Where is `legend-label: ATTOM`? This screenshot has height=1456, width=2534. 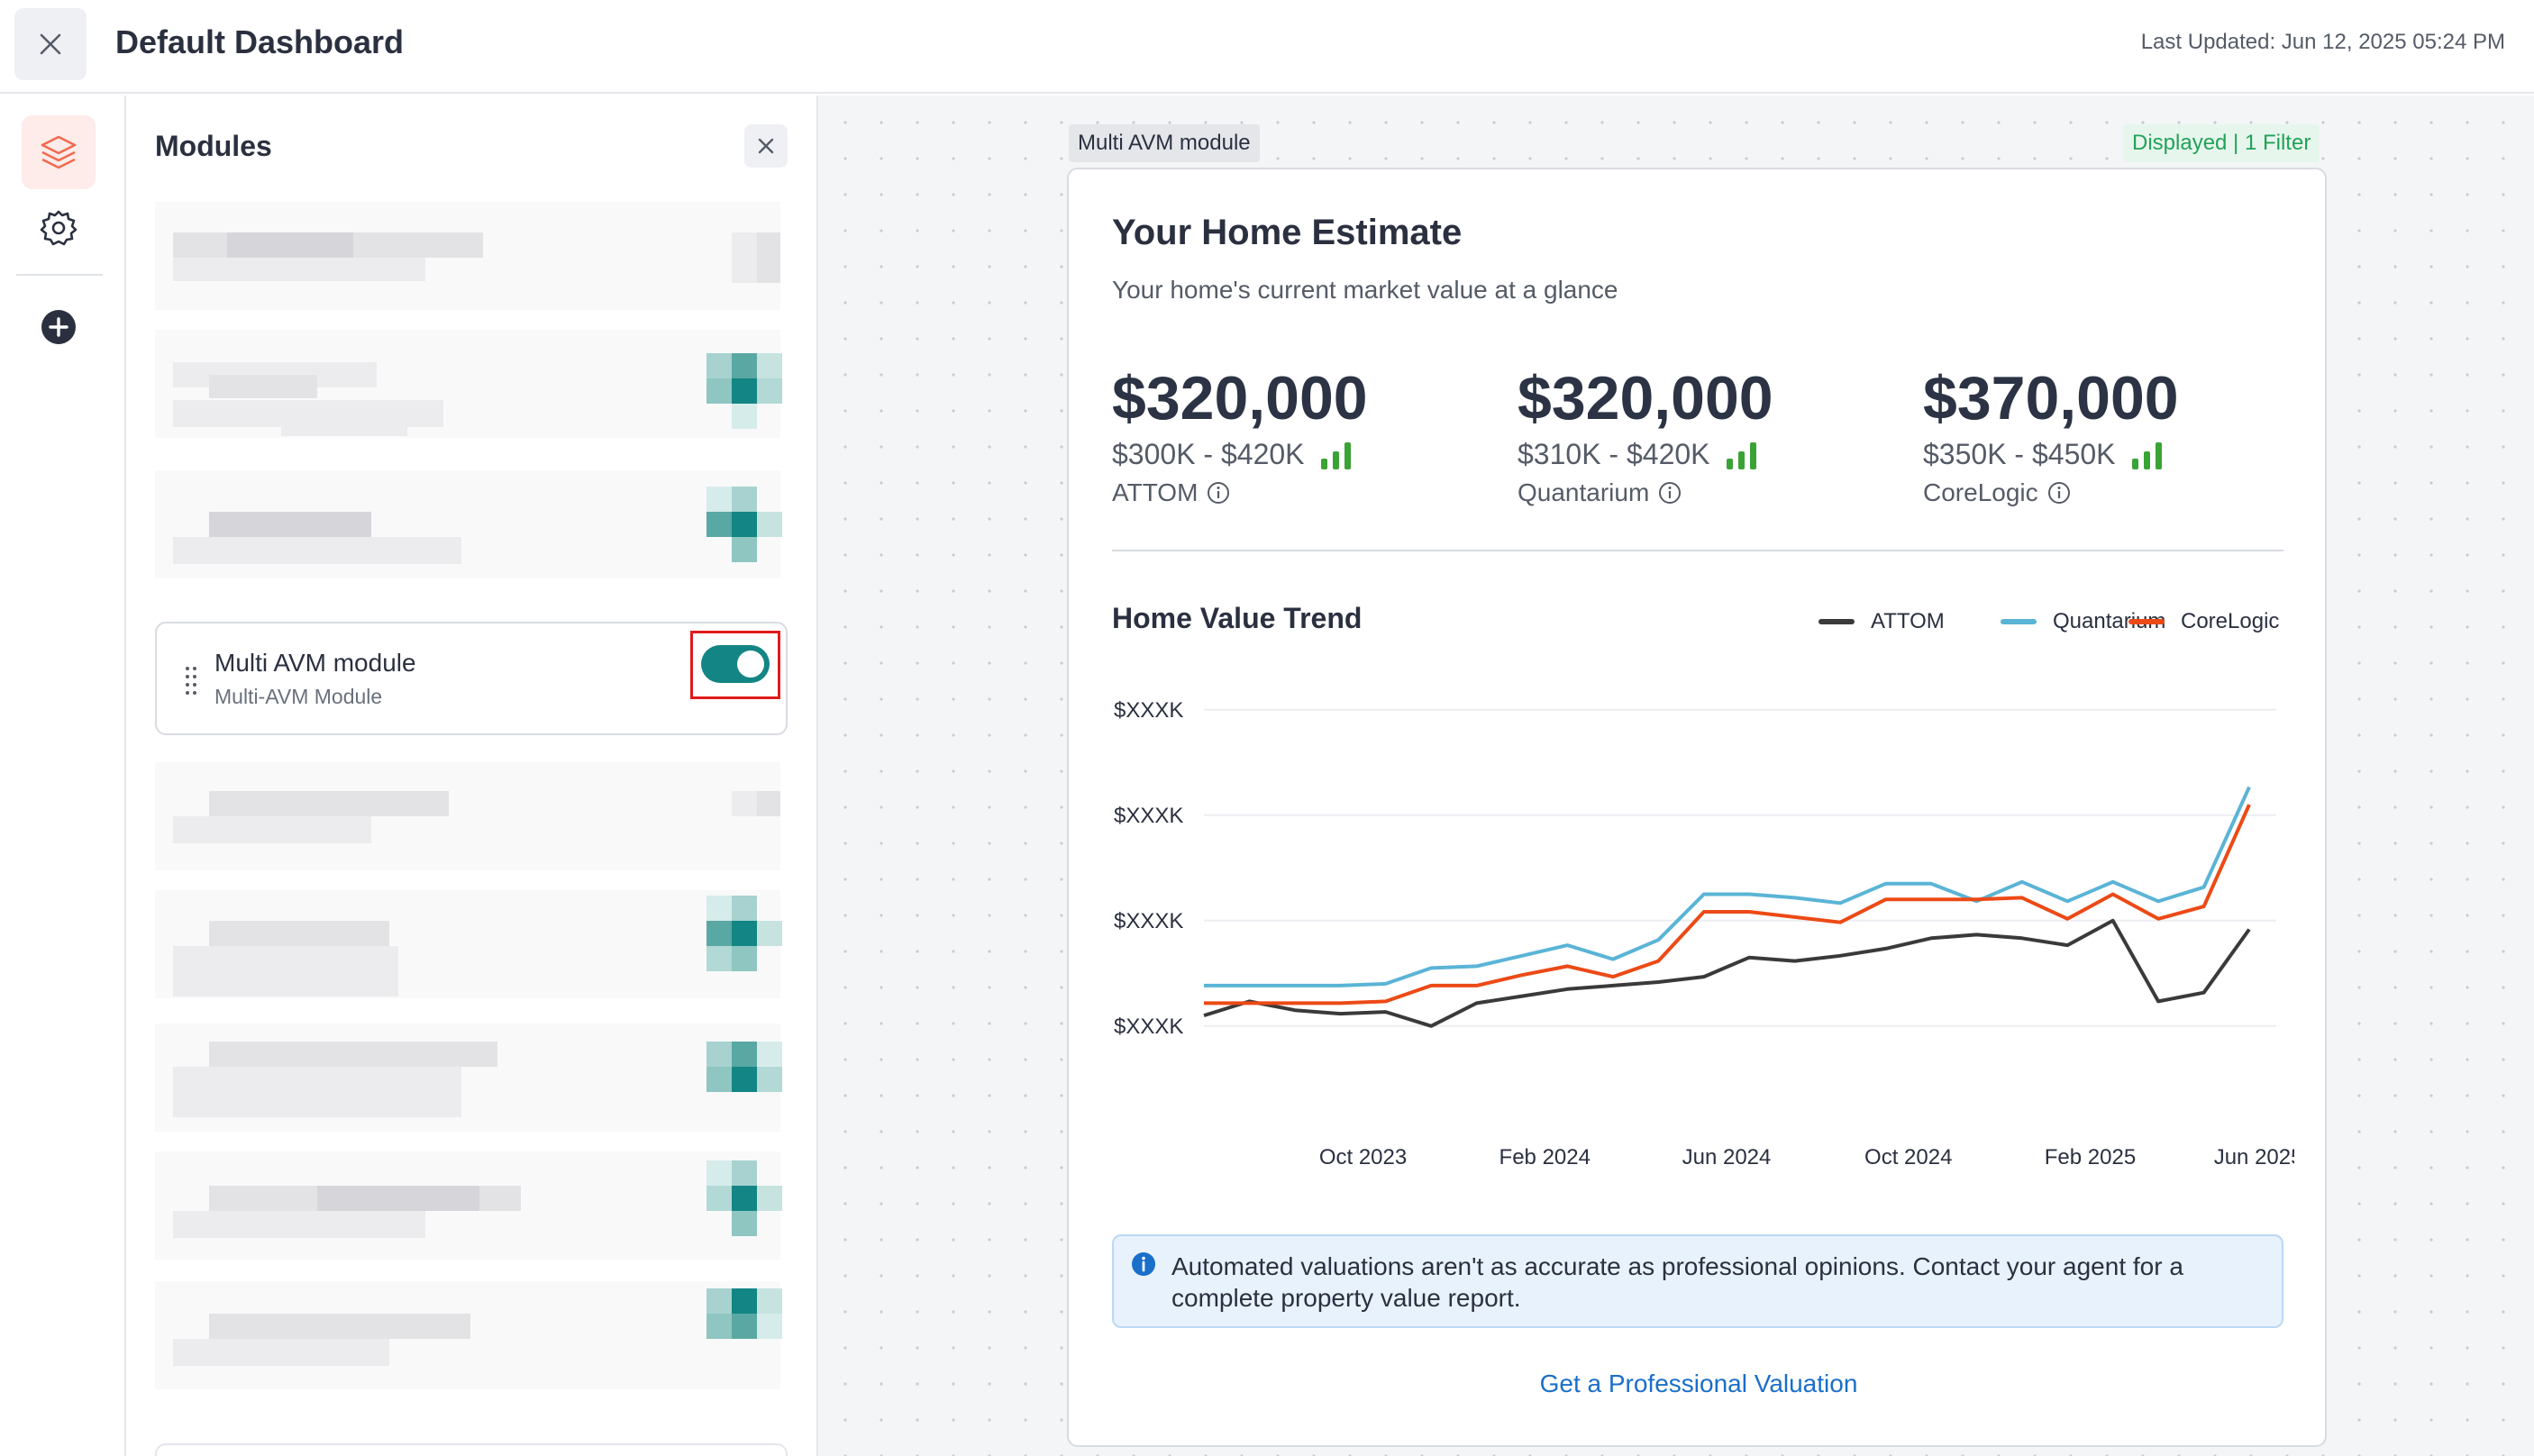
legend-label: ATTOM is located at coordinates (1908, 621).